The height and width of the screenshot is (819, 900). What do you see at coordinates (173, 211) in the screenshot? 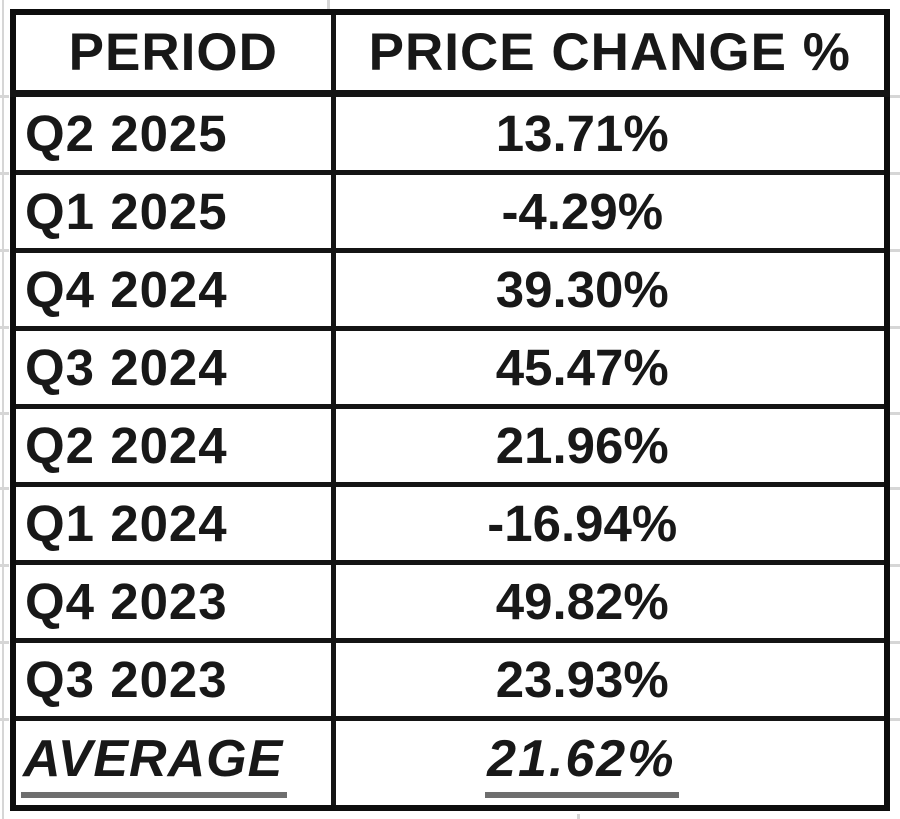
I see `period-cell: Q1 2025` at bounding box center [173, 211].